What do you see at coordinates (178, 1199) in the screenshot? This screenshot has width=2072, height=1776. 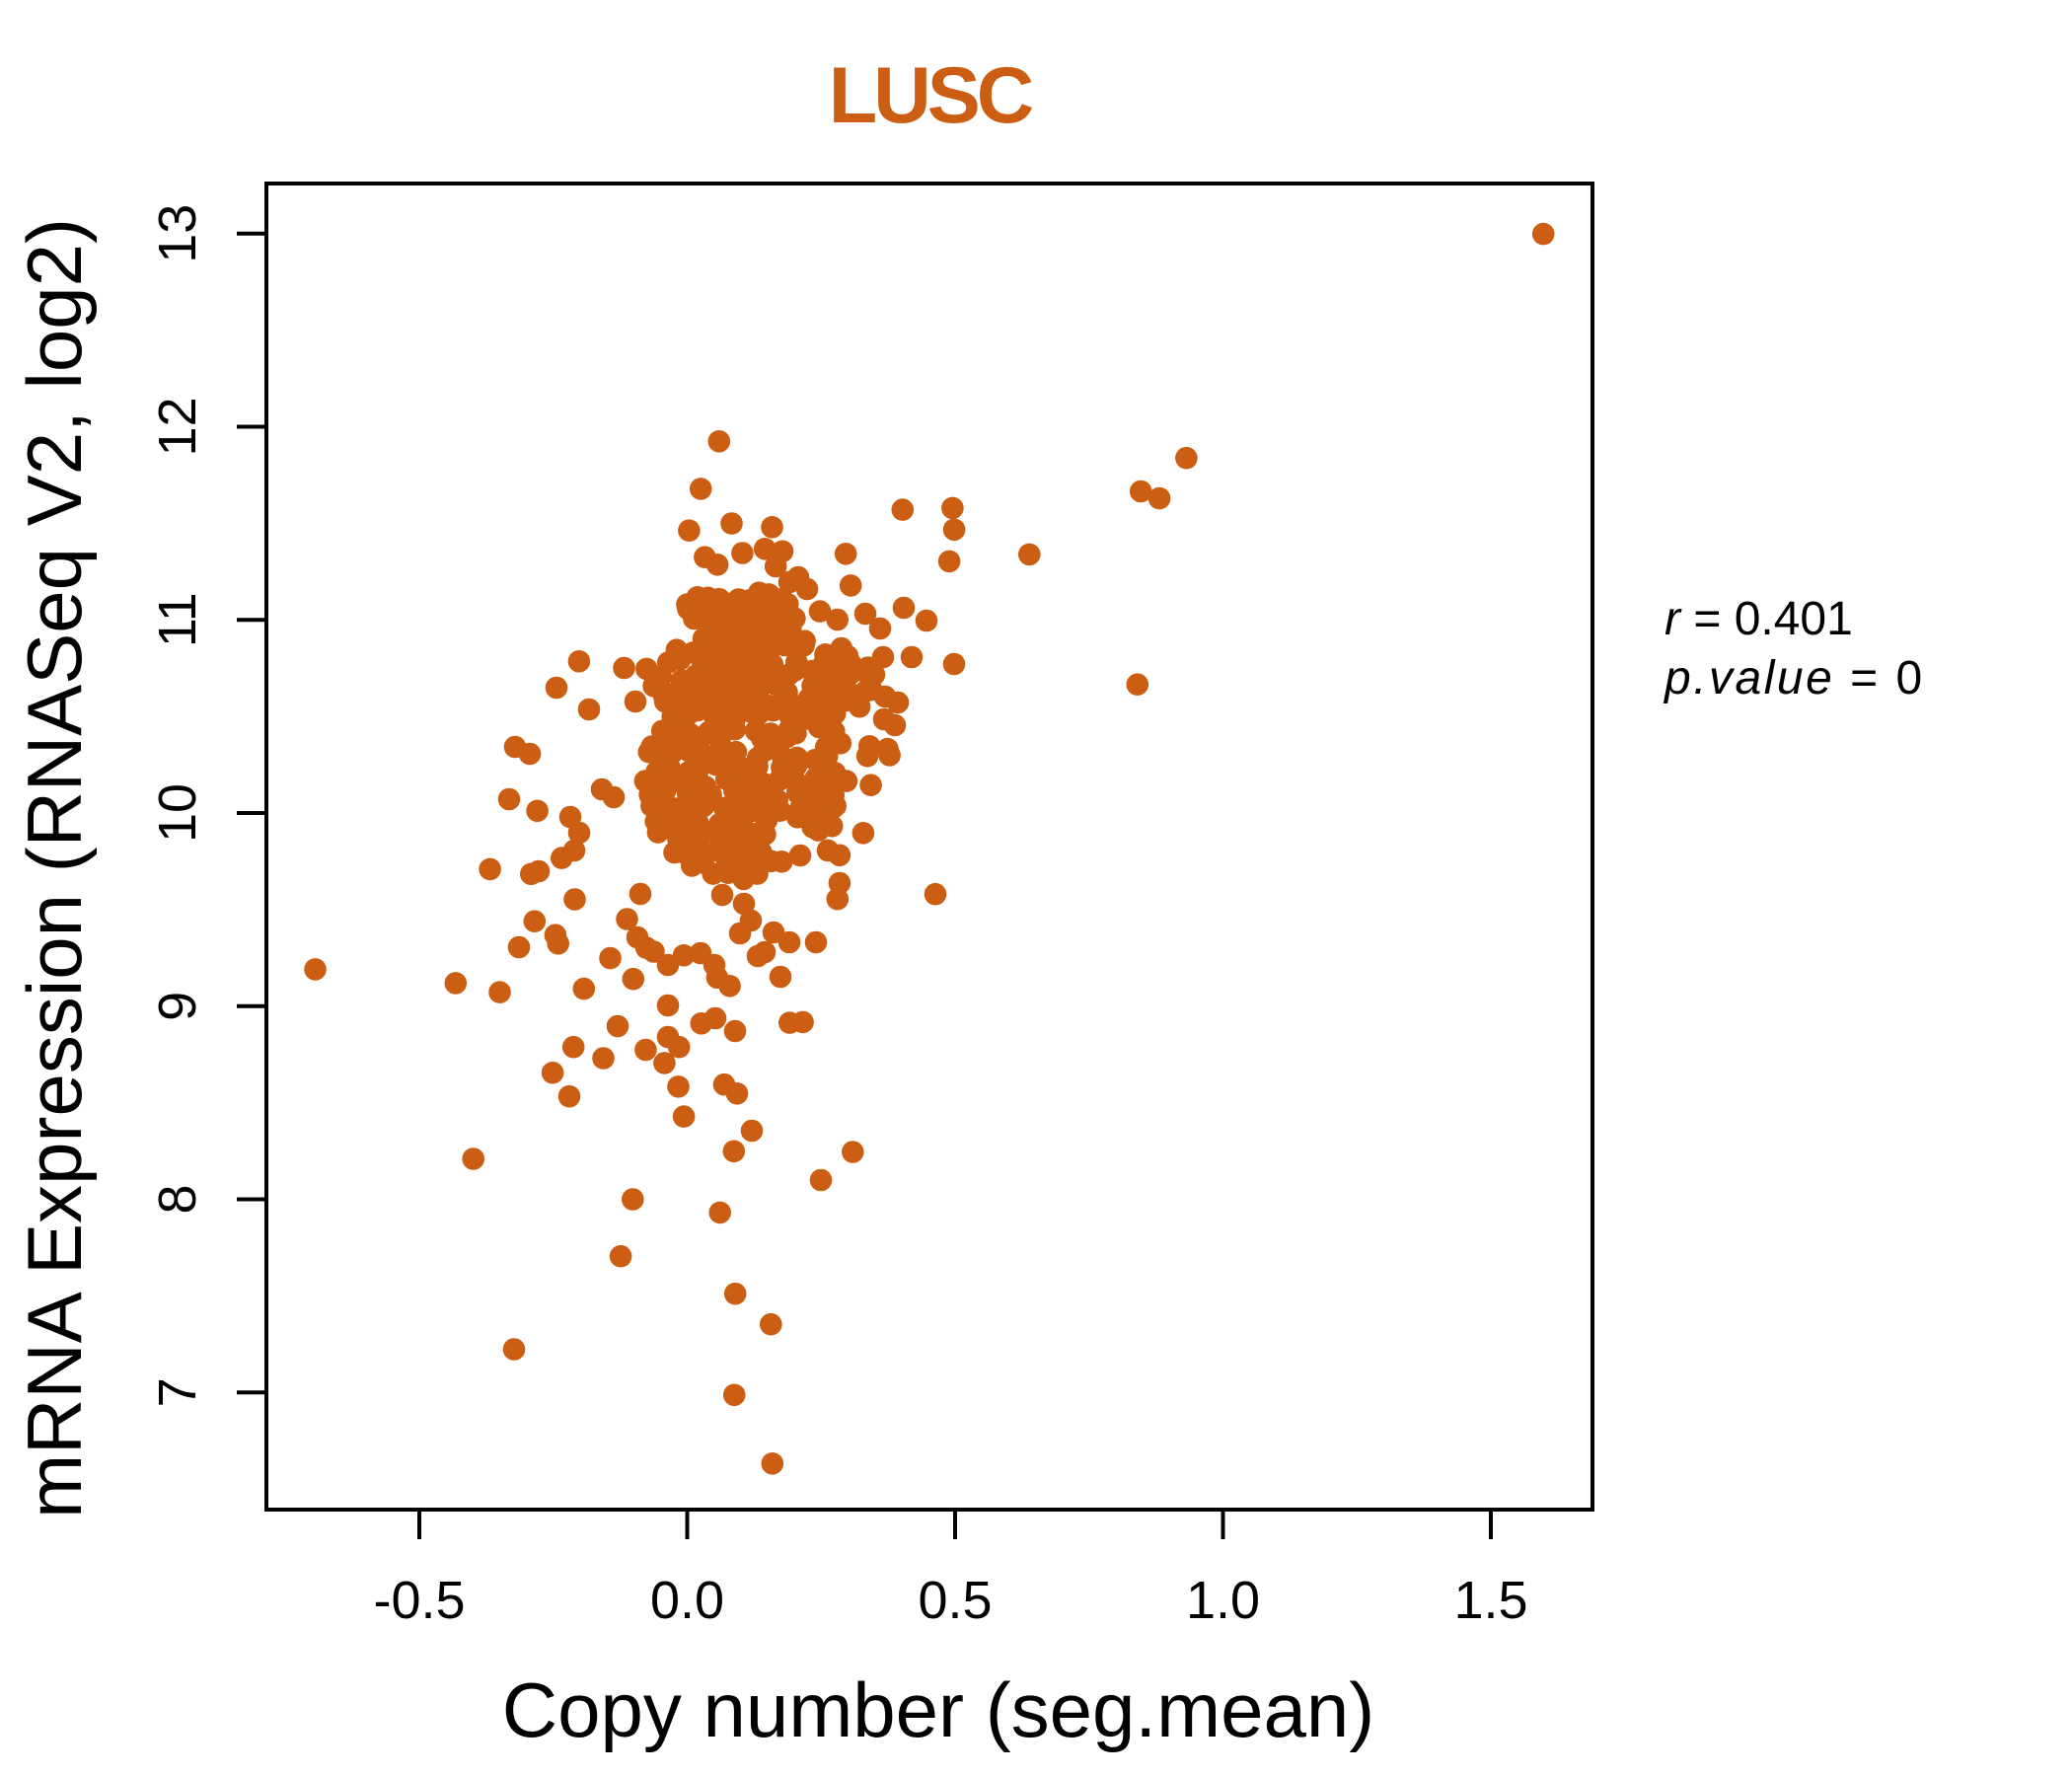 I see `svg-text: 8` at bounding box center [178, 1199].